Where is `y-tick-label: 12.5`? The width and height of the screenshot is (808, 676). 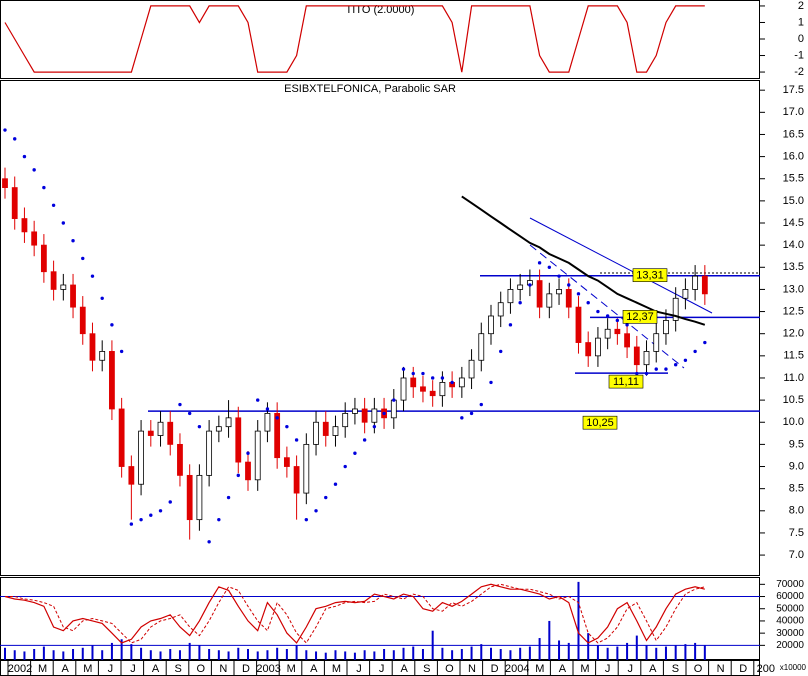 y-tick-label: 12.5 is located at coordinates (793, 311).